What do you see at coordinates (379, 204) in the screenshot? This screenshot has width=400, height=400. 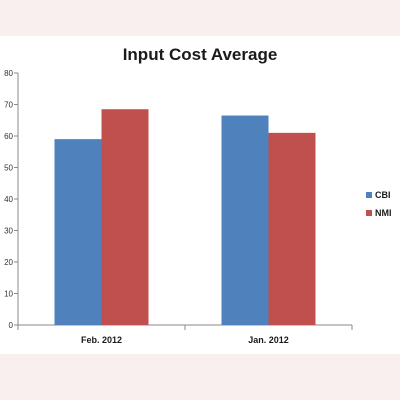 I see `chart-legend: CBI NMI` at bounding box center [379, 204].